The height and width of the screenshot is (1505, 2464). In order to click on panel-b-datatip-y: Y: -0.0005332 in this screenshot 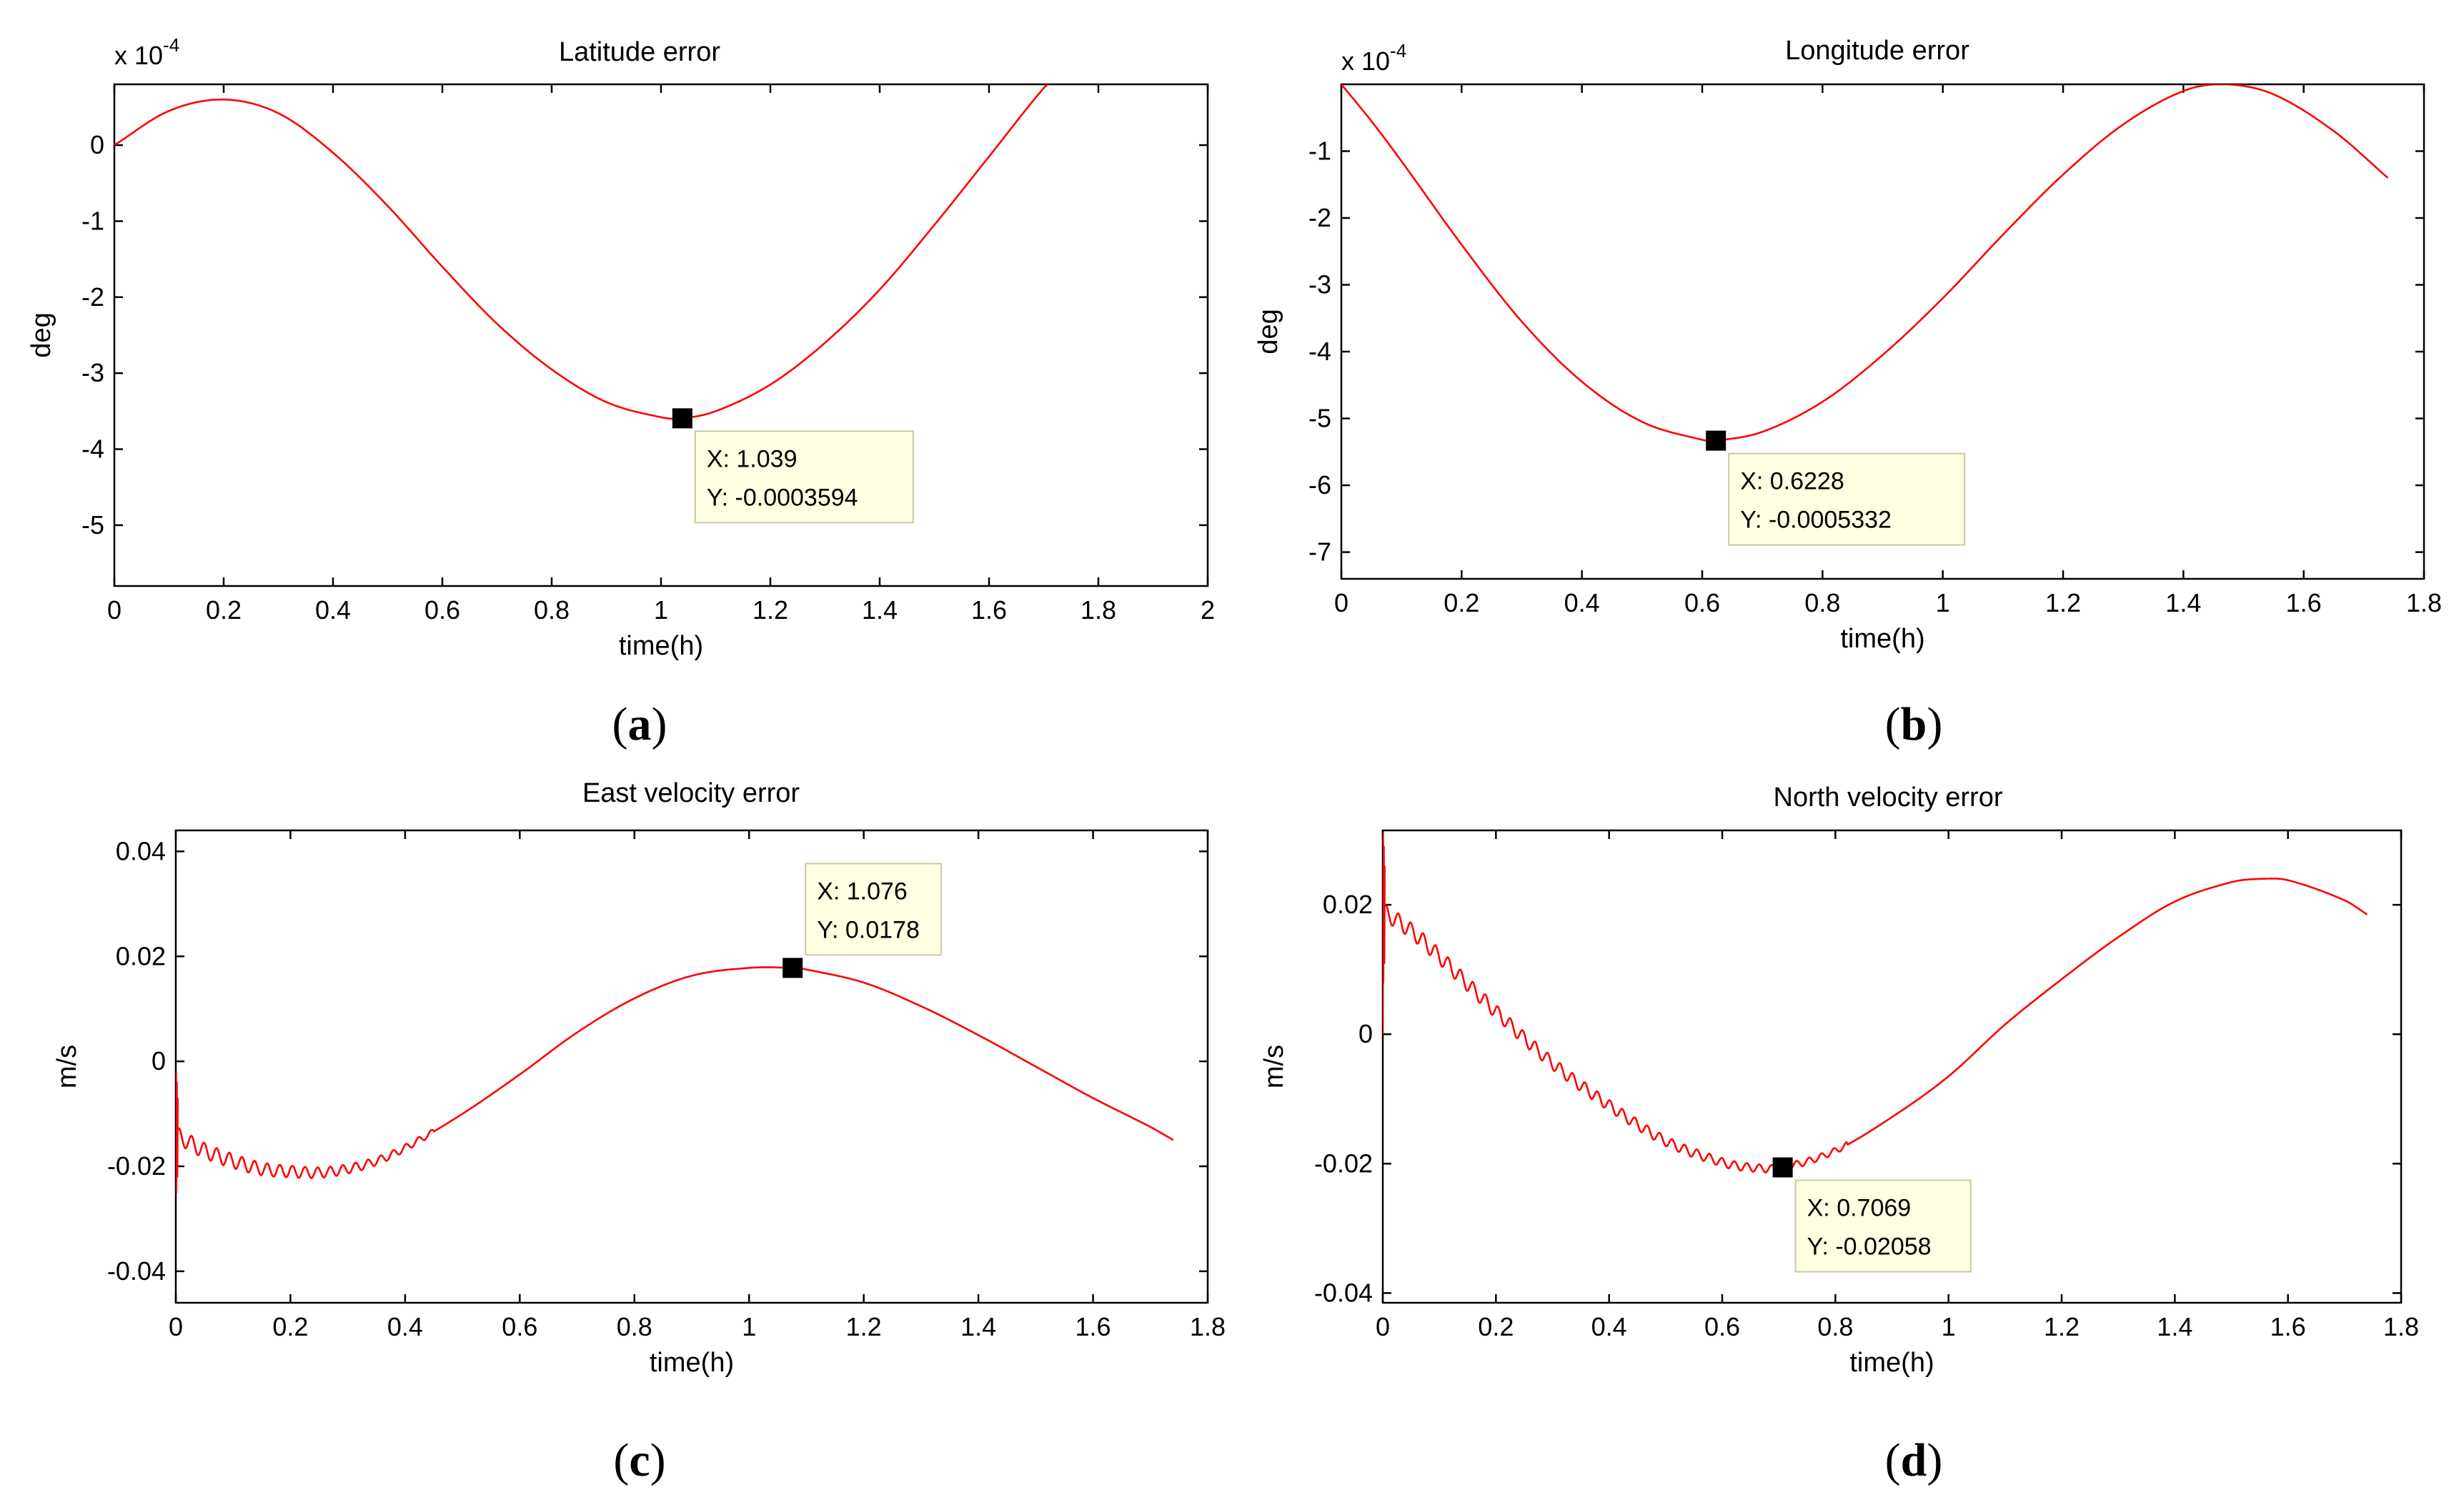, I will do `click(1816, 520)`.